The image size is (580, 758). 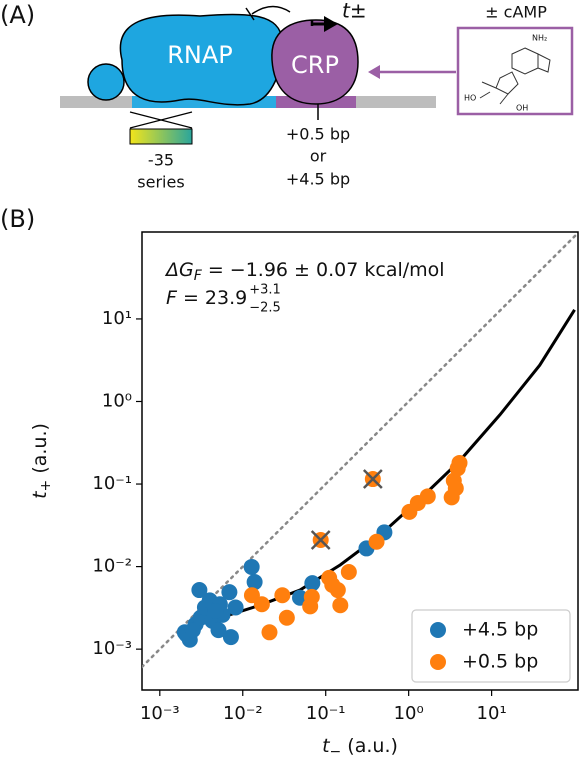 I want to click on series-bar, so click(x=161, y=136).